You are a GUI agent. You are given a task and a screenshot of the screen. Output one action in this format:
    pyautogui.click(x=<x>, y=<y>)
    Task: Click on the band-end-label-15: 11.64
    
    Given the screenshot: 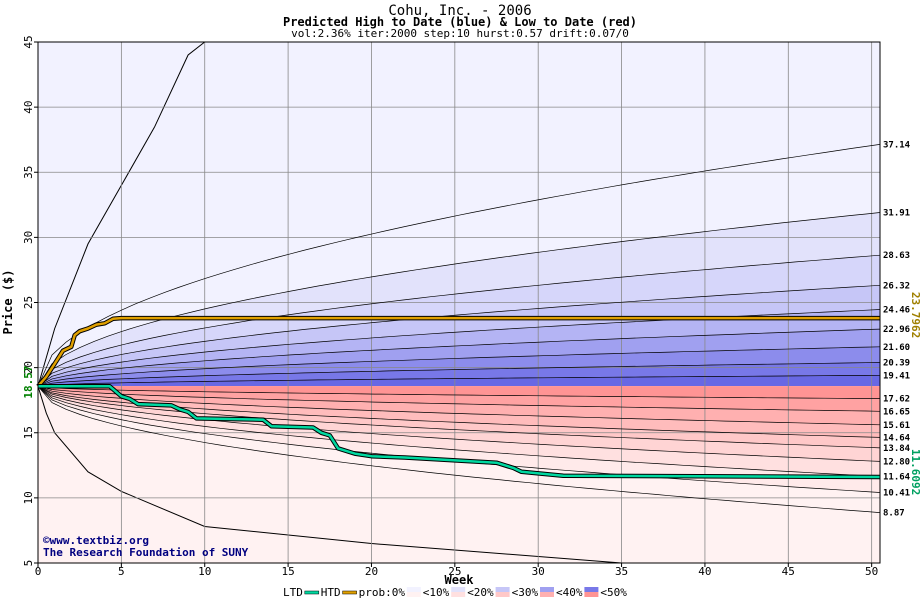 What is the action you would take?
    pyautogui.click(x=897, y=478)
    